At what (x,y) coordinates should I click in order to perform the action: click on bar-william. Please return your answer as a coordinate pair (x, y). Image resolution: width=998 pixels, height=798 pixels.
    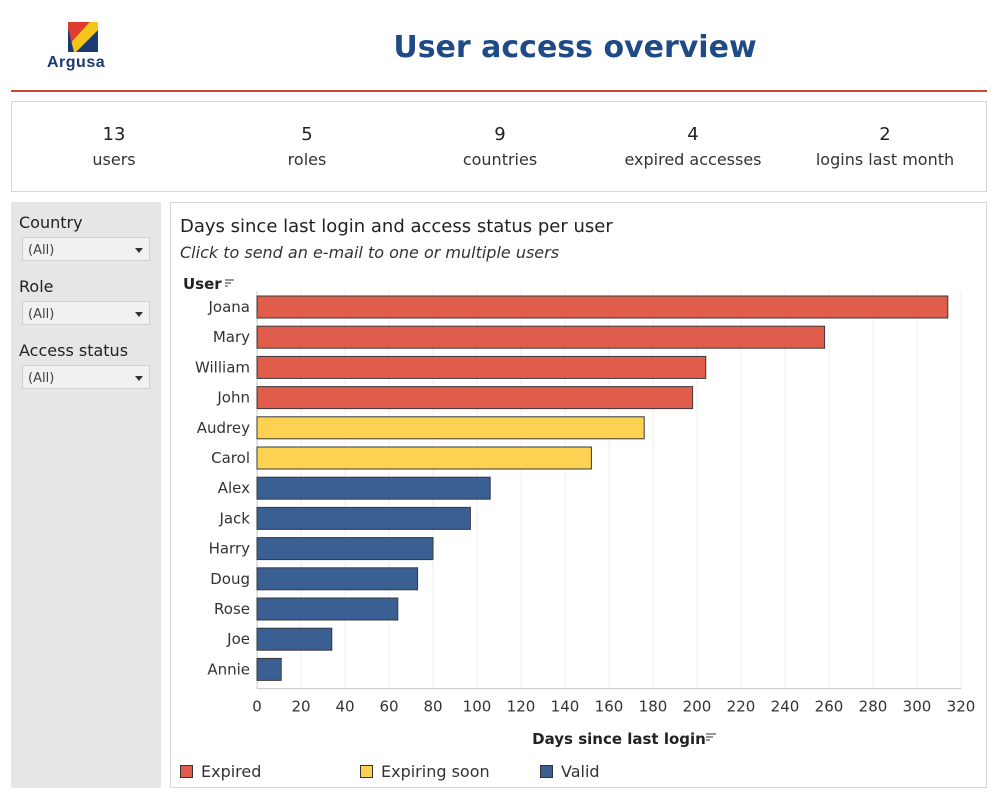
    Looking at the image, I should click on (481, 367).